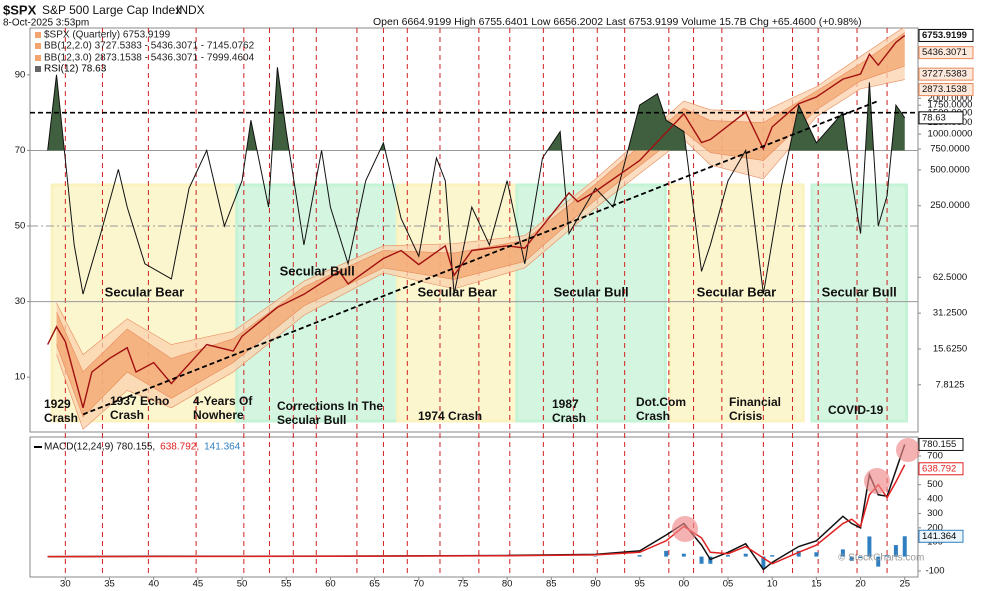 The width and height of the screenshot is (990, 591). Describe the element at coordinates (20, 226) in the screenshot. I see `rsi-tick-label: 50` at that location.